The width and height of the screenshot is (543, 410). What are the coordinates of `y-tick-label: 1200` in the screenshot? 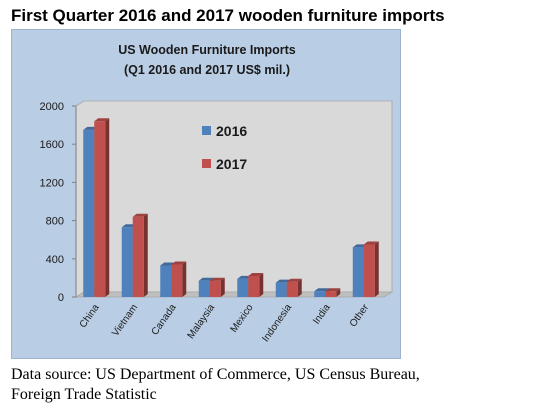 It's located at (52, 183).